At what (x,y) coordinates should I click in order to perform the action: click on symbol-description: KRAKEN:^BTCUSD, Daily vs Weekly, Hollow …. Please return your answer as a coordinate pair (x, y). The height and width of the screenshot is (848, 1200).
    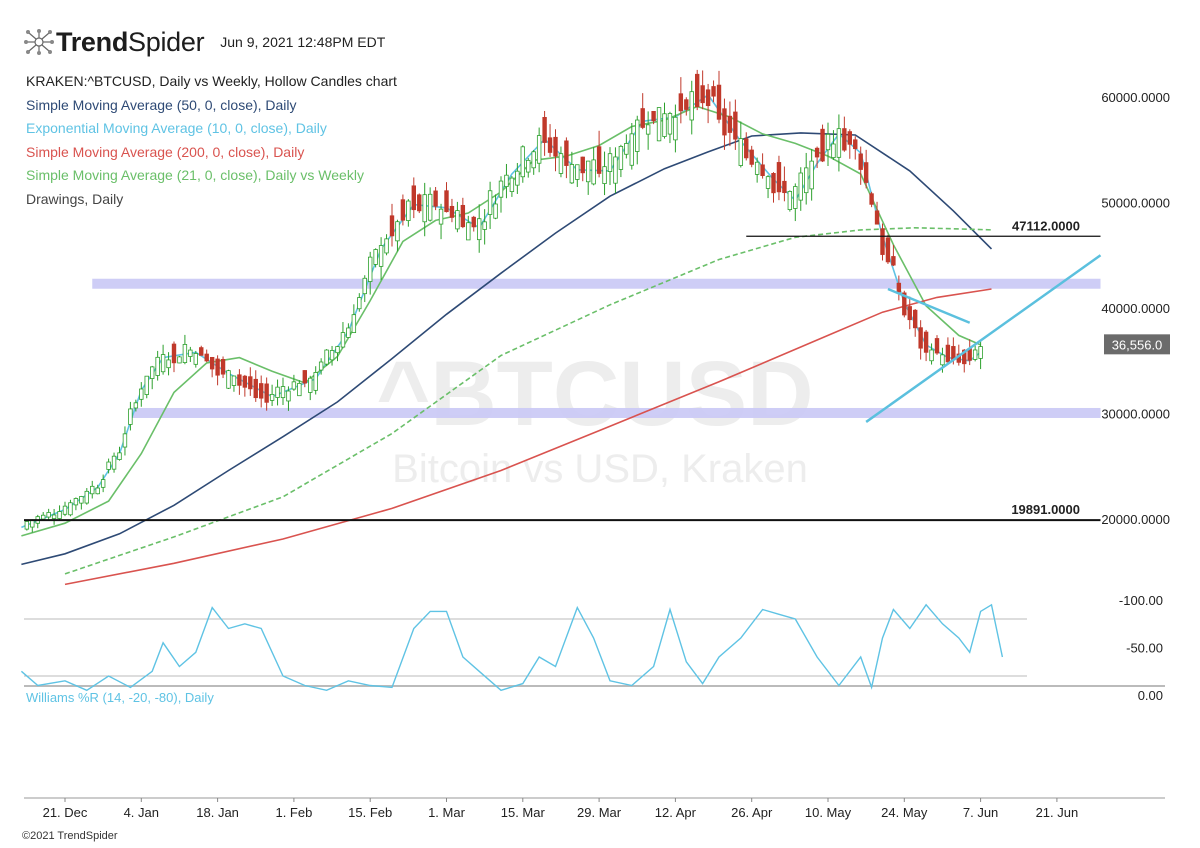
    Looking at the image, I should click on (211, 81).